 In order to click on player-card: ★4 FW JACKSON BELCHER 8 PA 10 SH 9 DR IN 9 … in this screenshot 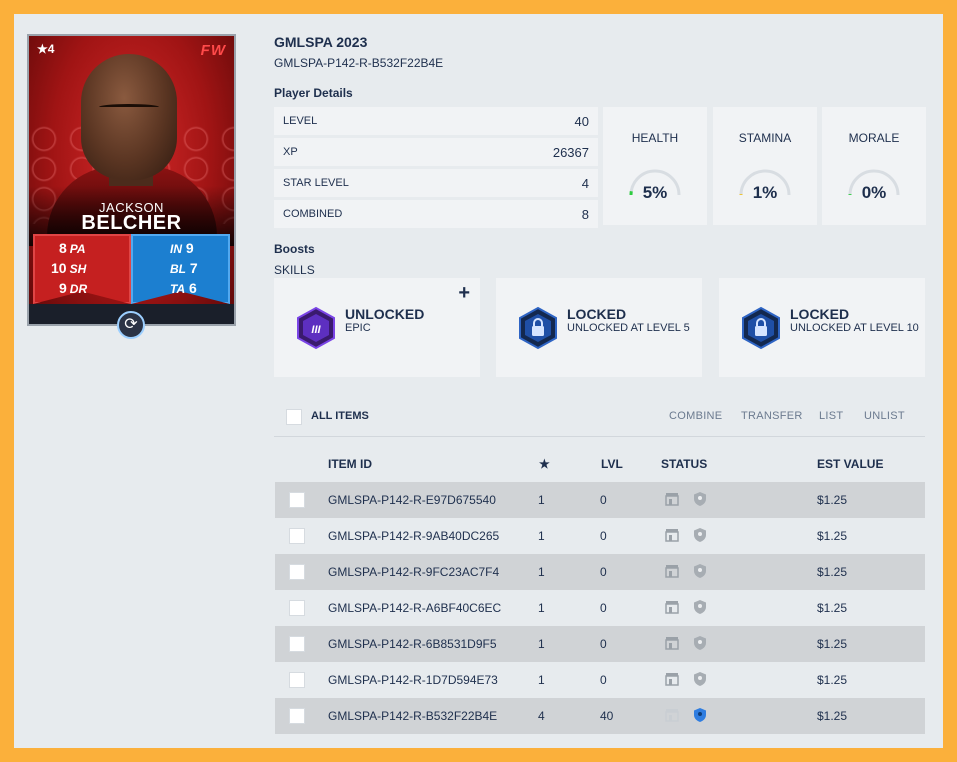, I will do `click(131, 180)`.